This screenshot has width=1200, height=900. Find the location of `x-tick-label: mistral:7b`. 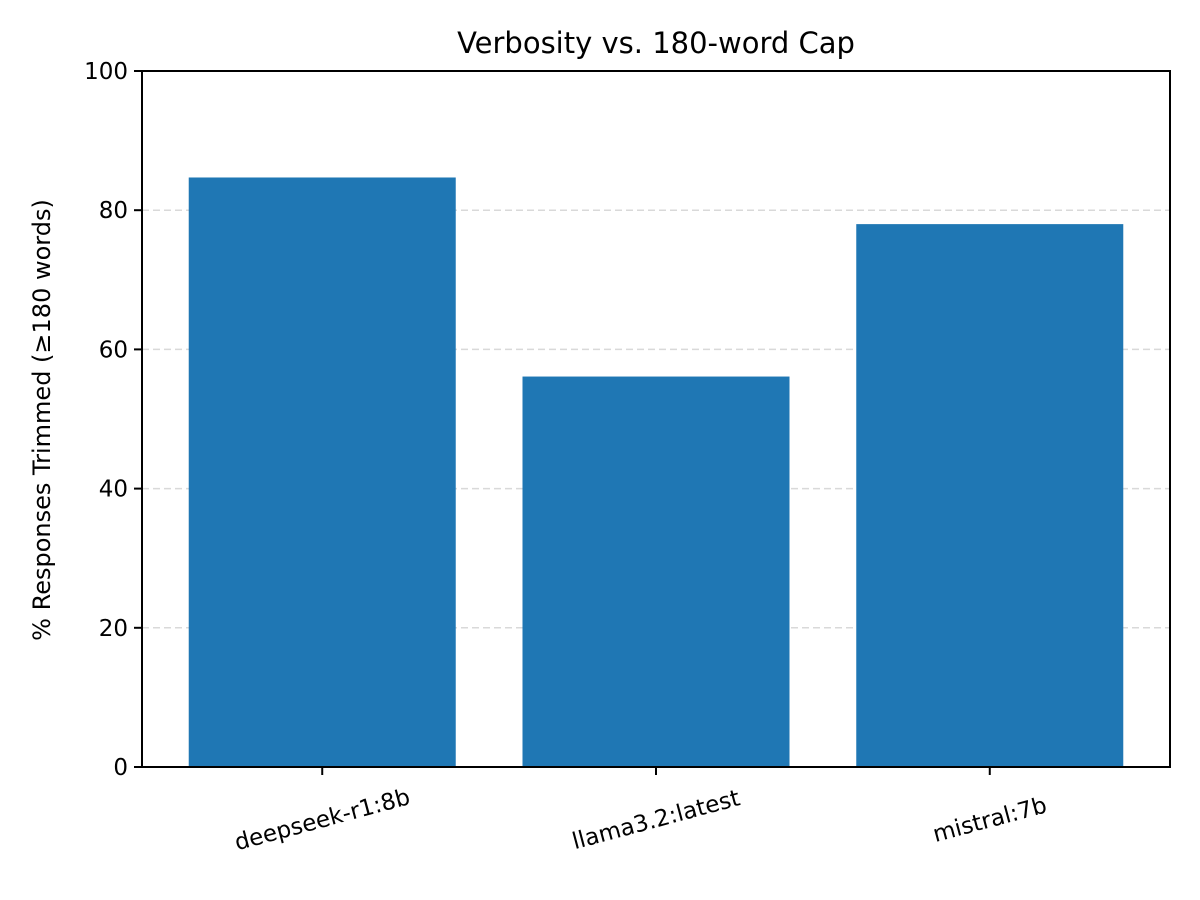

x-tick-label: mistral:7b is located at coordinates (989, 820).